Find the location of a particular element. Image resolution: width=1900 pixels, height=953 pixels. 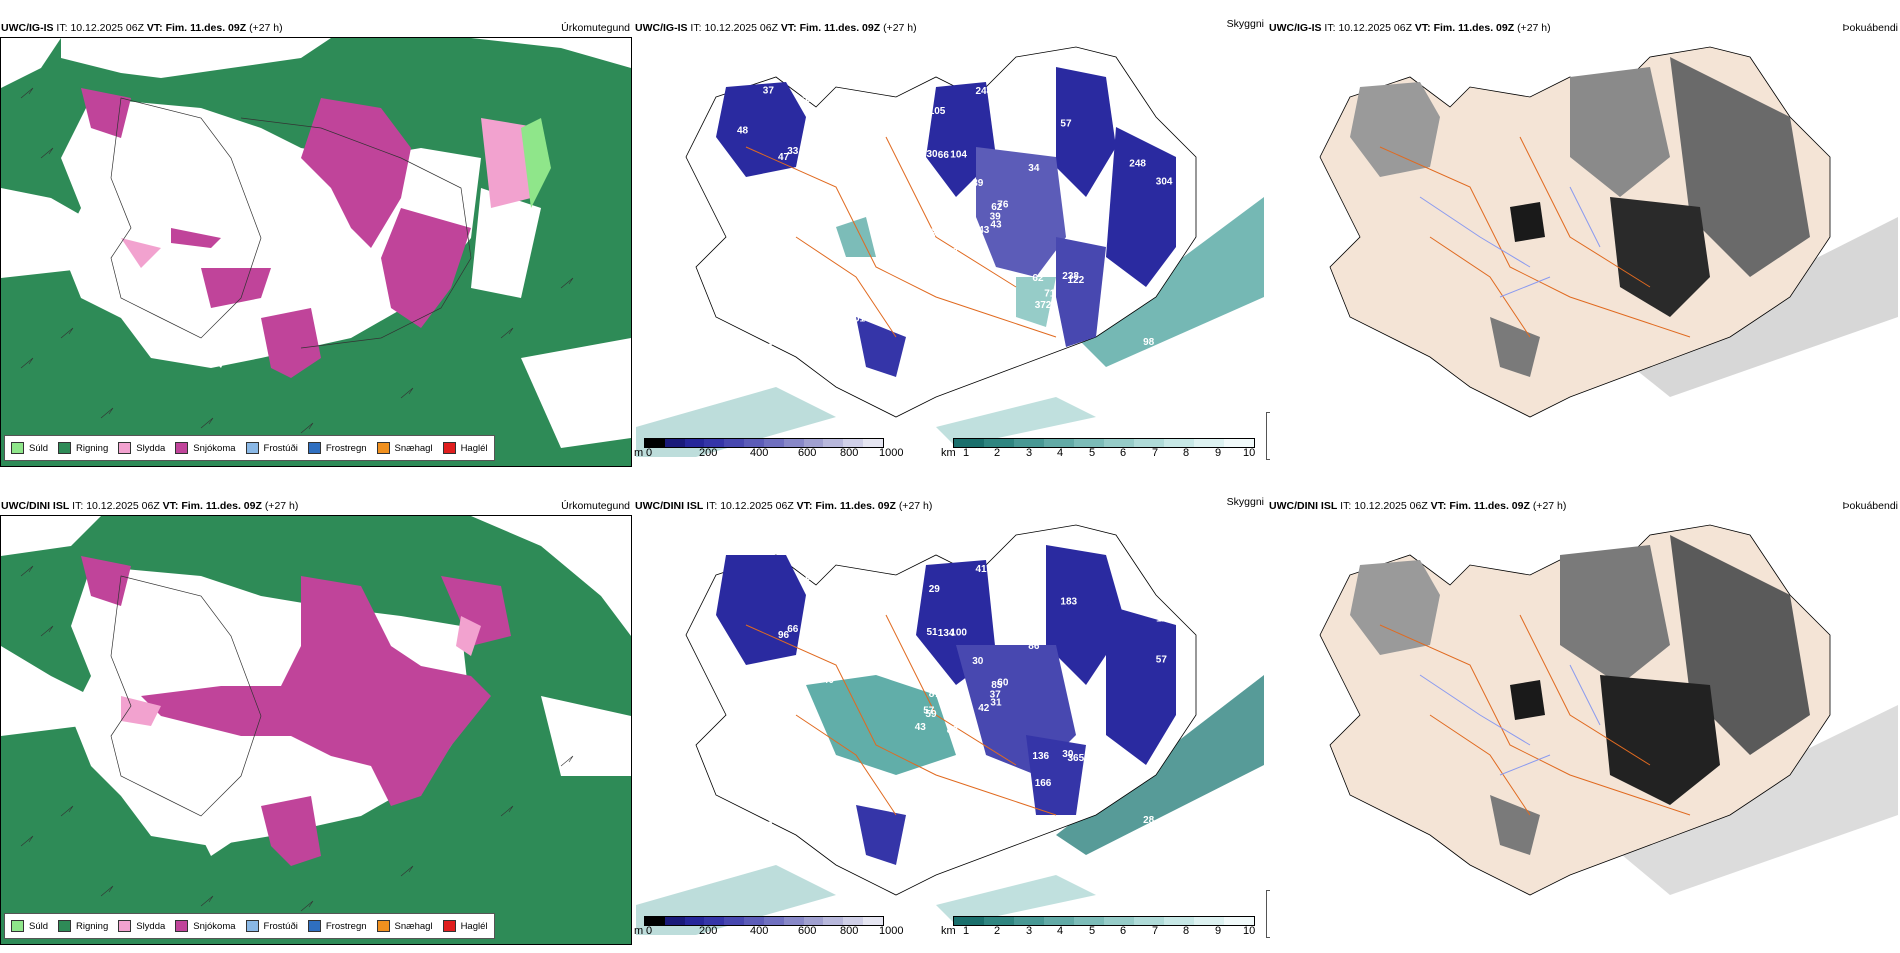

cloud-base-value: 43 is located at coordinates (984, 230).